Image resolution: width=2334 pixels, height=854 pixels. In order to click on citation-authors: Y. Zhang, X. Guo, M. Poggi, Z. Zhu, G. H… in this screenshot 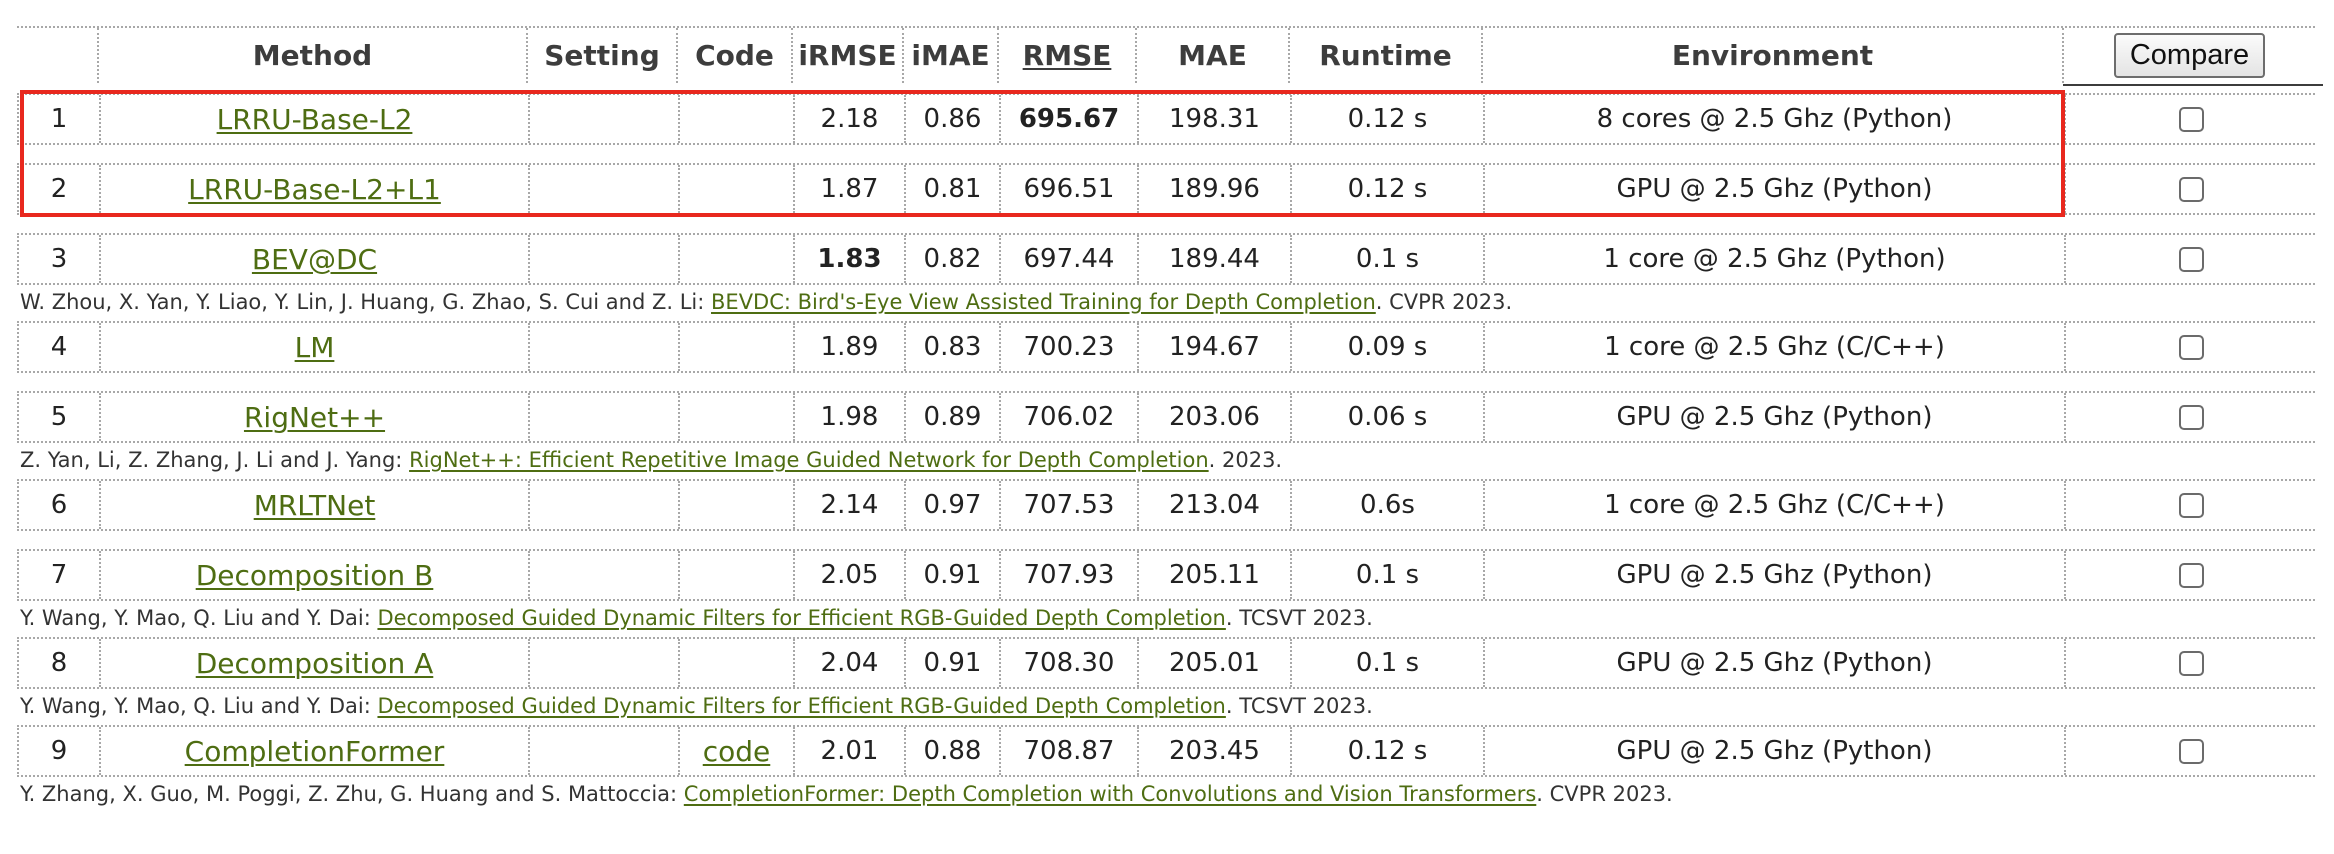, I will do `click(352, 794)`.